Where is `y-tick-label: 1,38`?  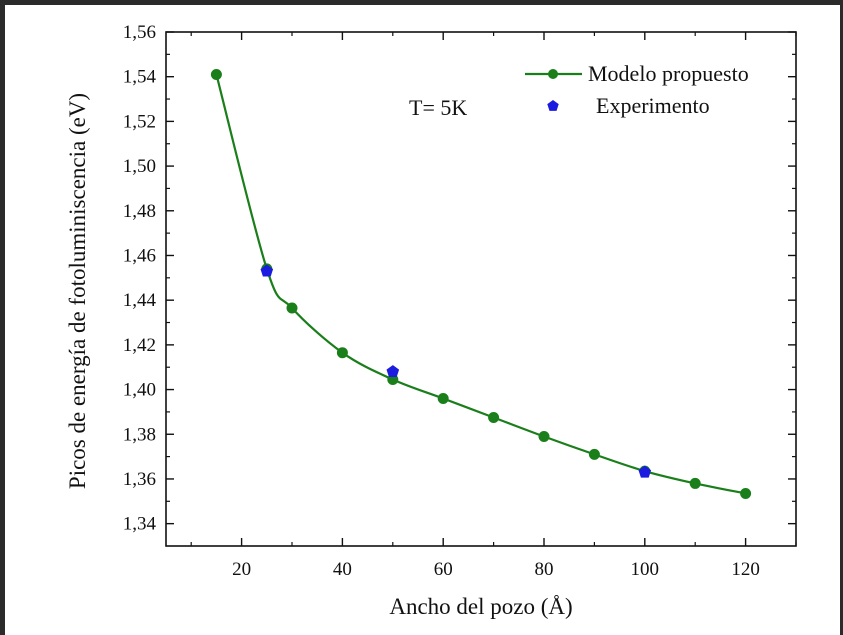
y-tick-label: 1,38 is located at coordinates (139, 434).